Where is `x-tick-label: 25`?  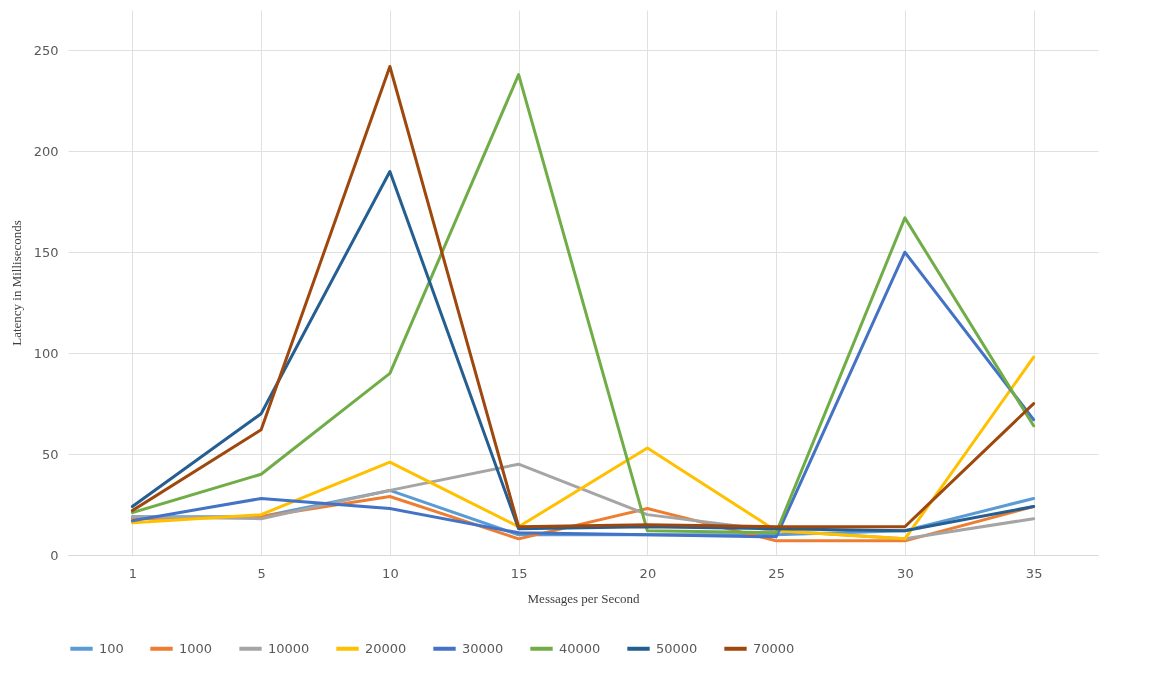
x-tick-label: 25 is located at coordinates (776, 573).